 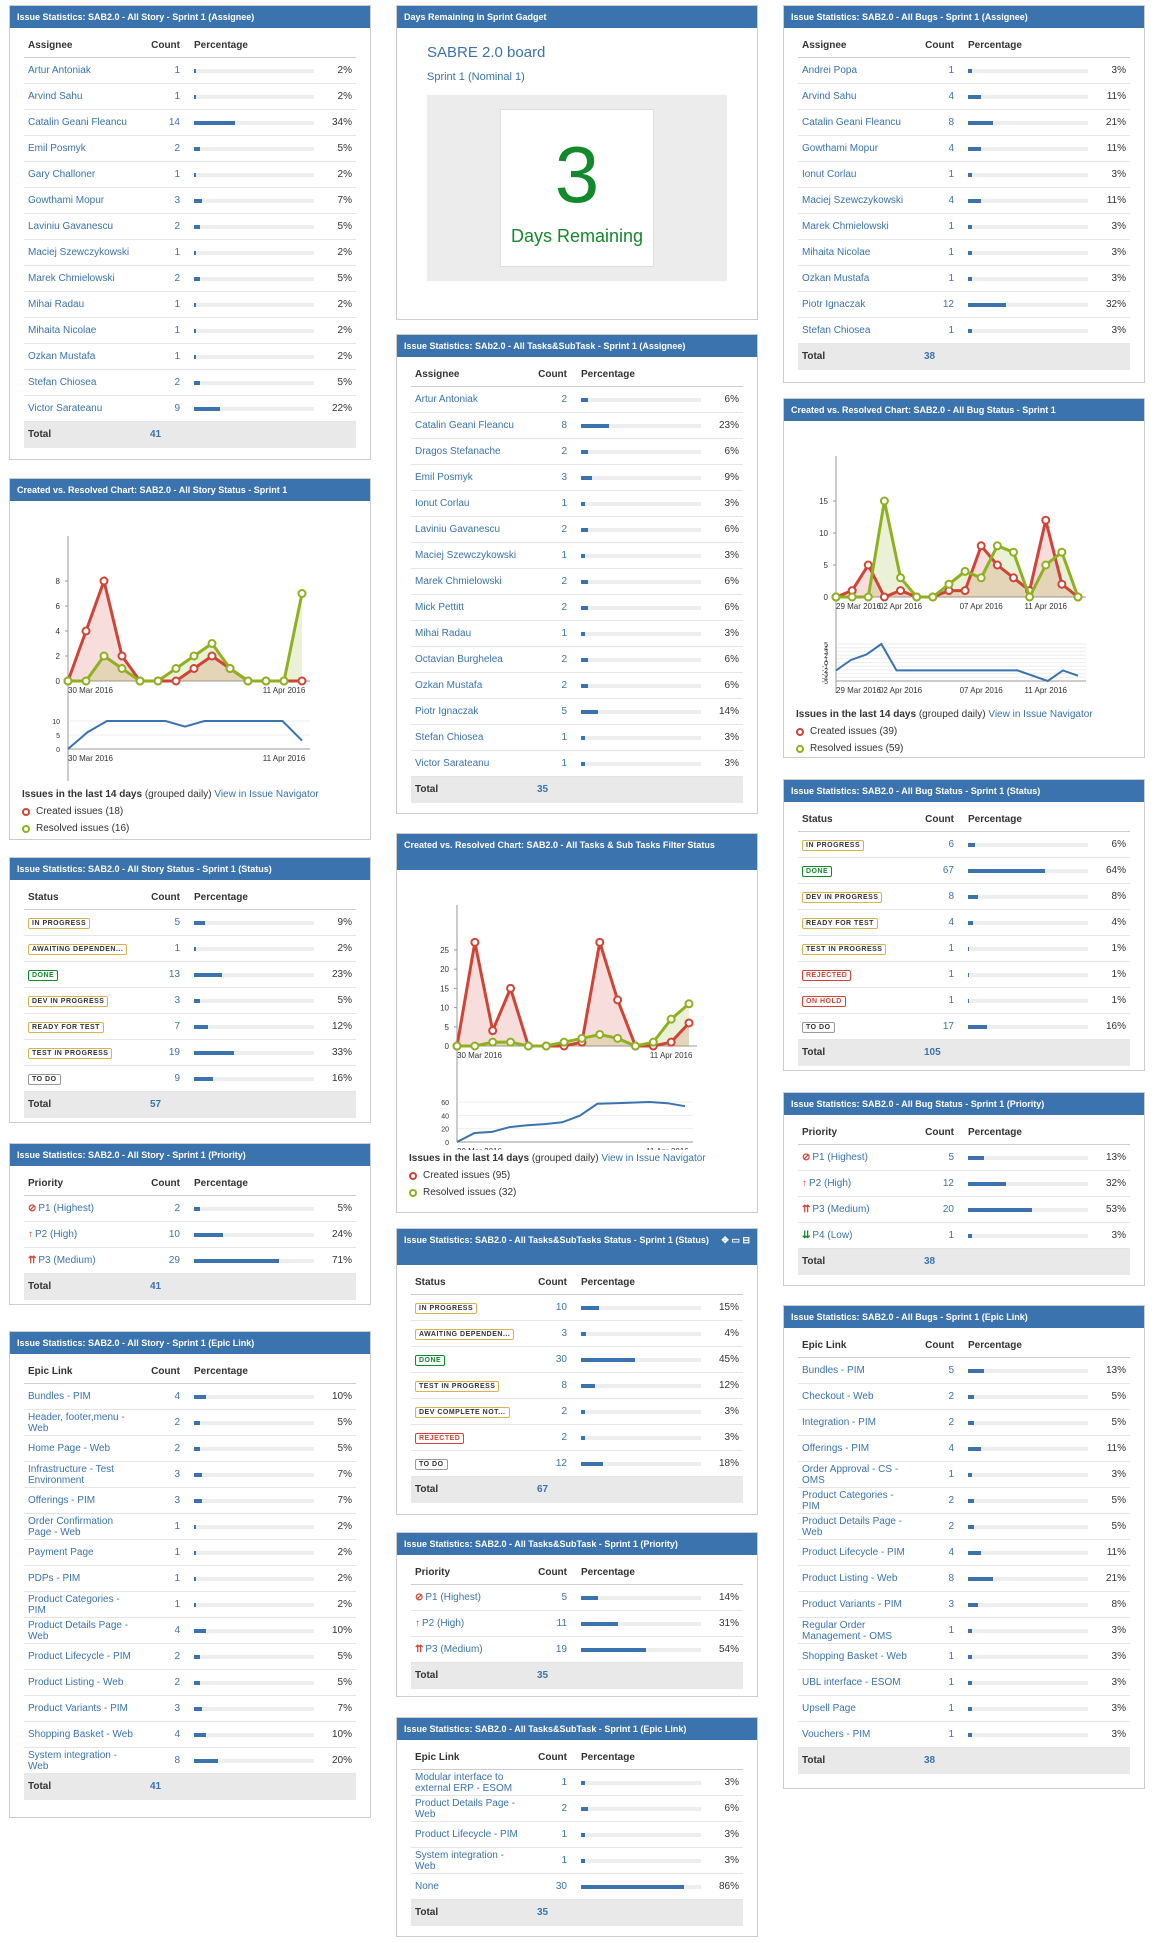 What do you see at coordinates (836, 252) in the screenshot?
I see `row-link: Mihaita Nicolae` at bounding box center [836, 252].